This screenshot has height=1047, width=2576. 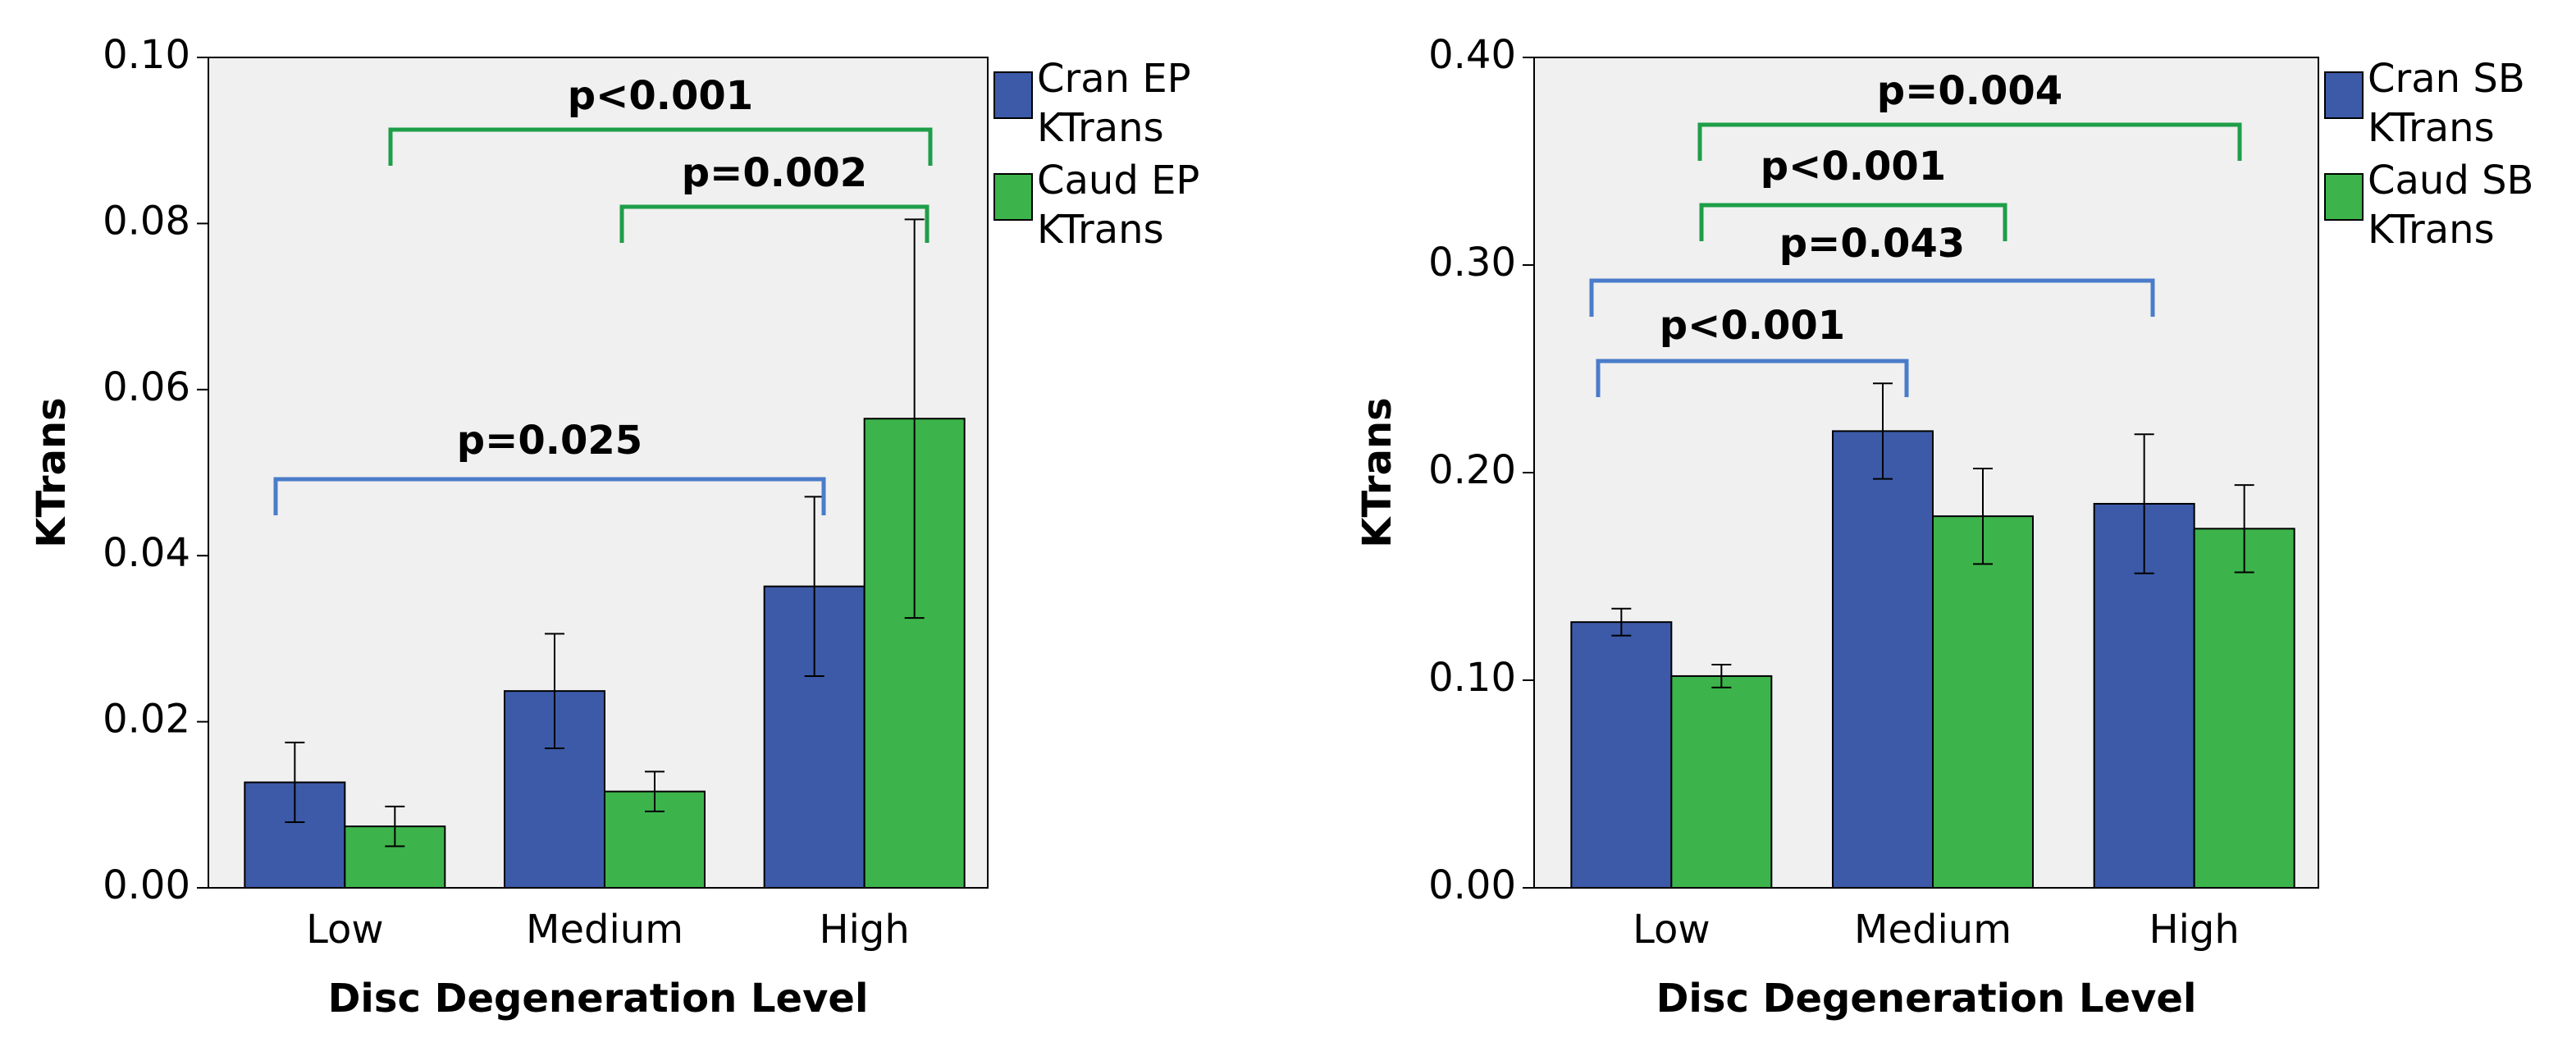 What do you see at coordinates (549, 441) in the screenshot?
I see `significance-label: p=0.025` at bounding box center [549, 441].